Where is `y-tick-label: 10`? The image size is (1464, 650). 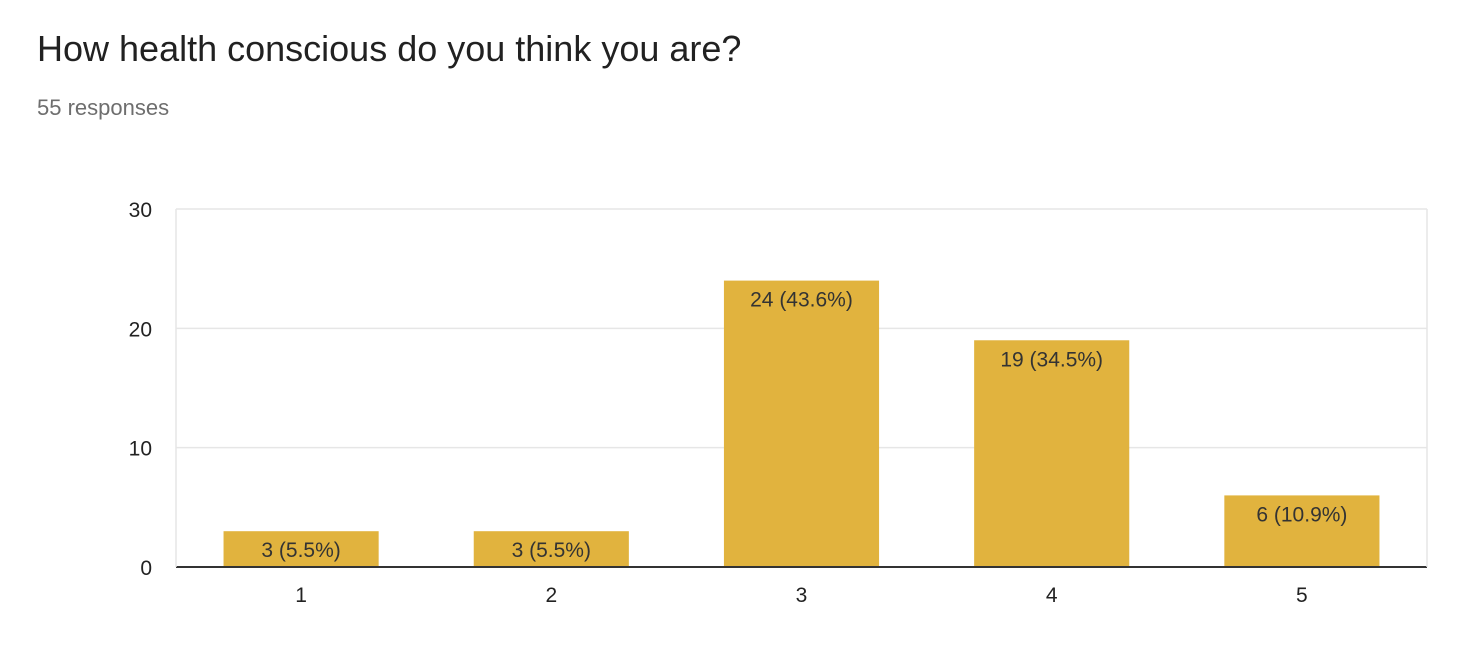
y-tick-label: 10 is located at coordinates (140, 449).